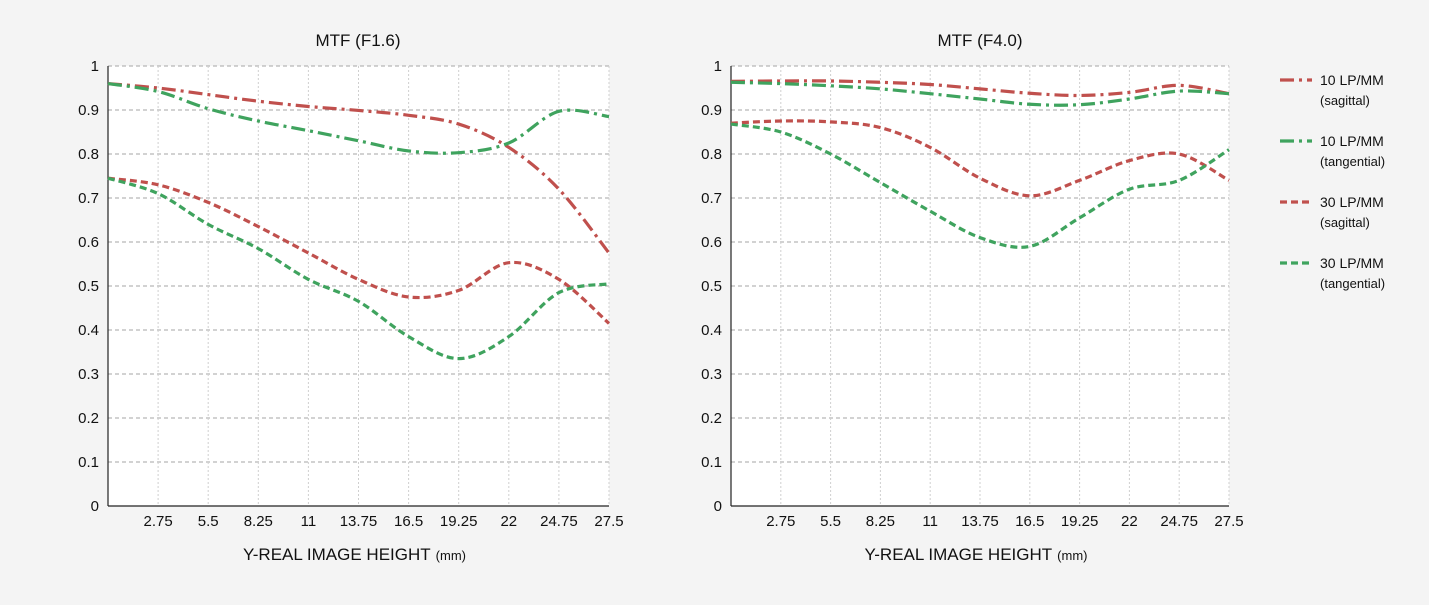 The height and width of the screenshot is (605, 1429). What do you see at coordinates (358, 40) in the screenshot?
I see `chart-title: MTF (F1.6)` at bounding box center [358, 40].